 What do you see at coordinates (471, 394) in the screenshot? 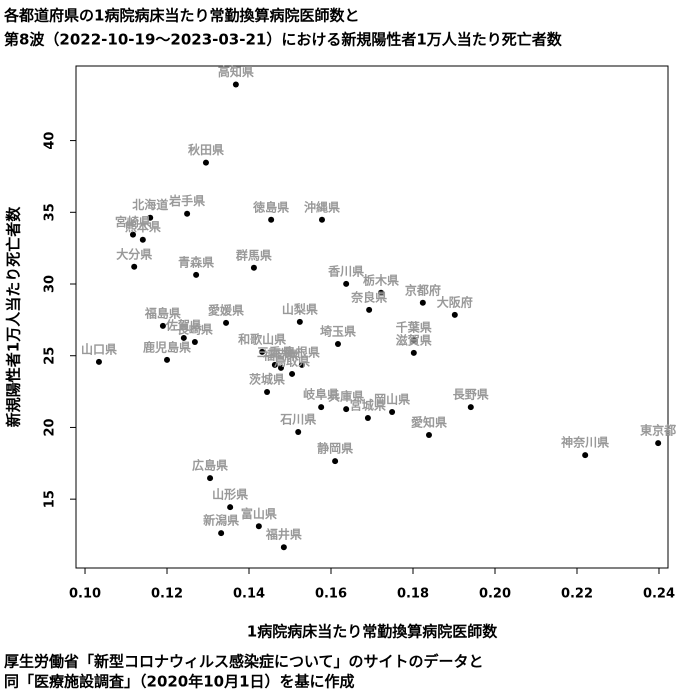
I see `point-label: 長野県` at bounding box center [471, 394].